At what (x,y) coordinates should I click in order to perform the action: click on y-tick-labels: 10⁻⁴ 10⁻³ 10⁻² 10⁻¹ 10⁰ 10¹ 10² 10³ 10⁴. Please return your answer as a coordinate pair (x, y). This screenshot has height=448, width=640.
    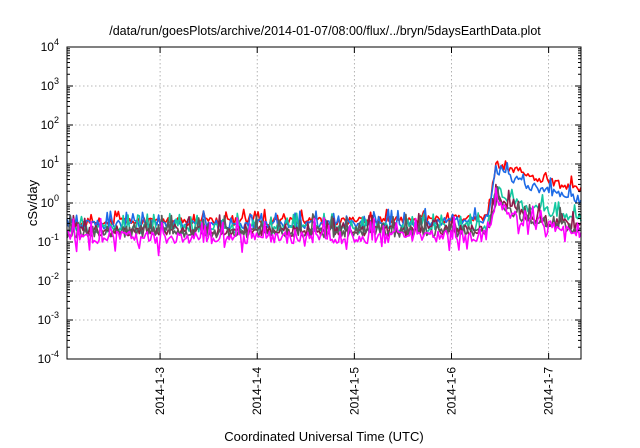
    Looking at the image, I should click on (48, 201).